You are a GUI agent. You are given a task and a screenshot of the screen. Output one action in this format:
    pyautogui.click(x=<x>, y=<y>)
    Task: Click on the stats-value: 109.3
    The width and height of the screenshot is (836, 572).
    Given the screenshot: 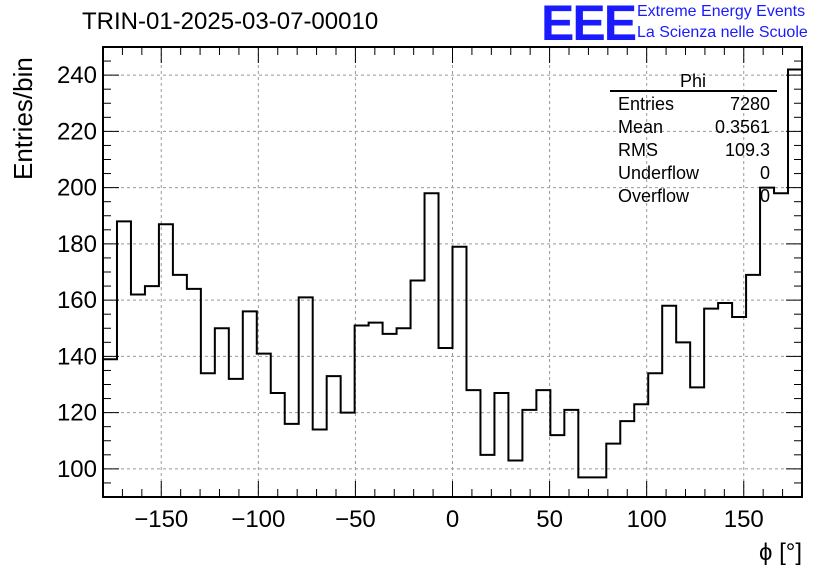 What is the action you would take?
    pyautogui.click(x=747, y=150)
    